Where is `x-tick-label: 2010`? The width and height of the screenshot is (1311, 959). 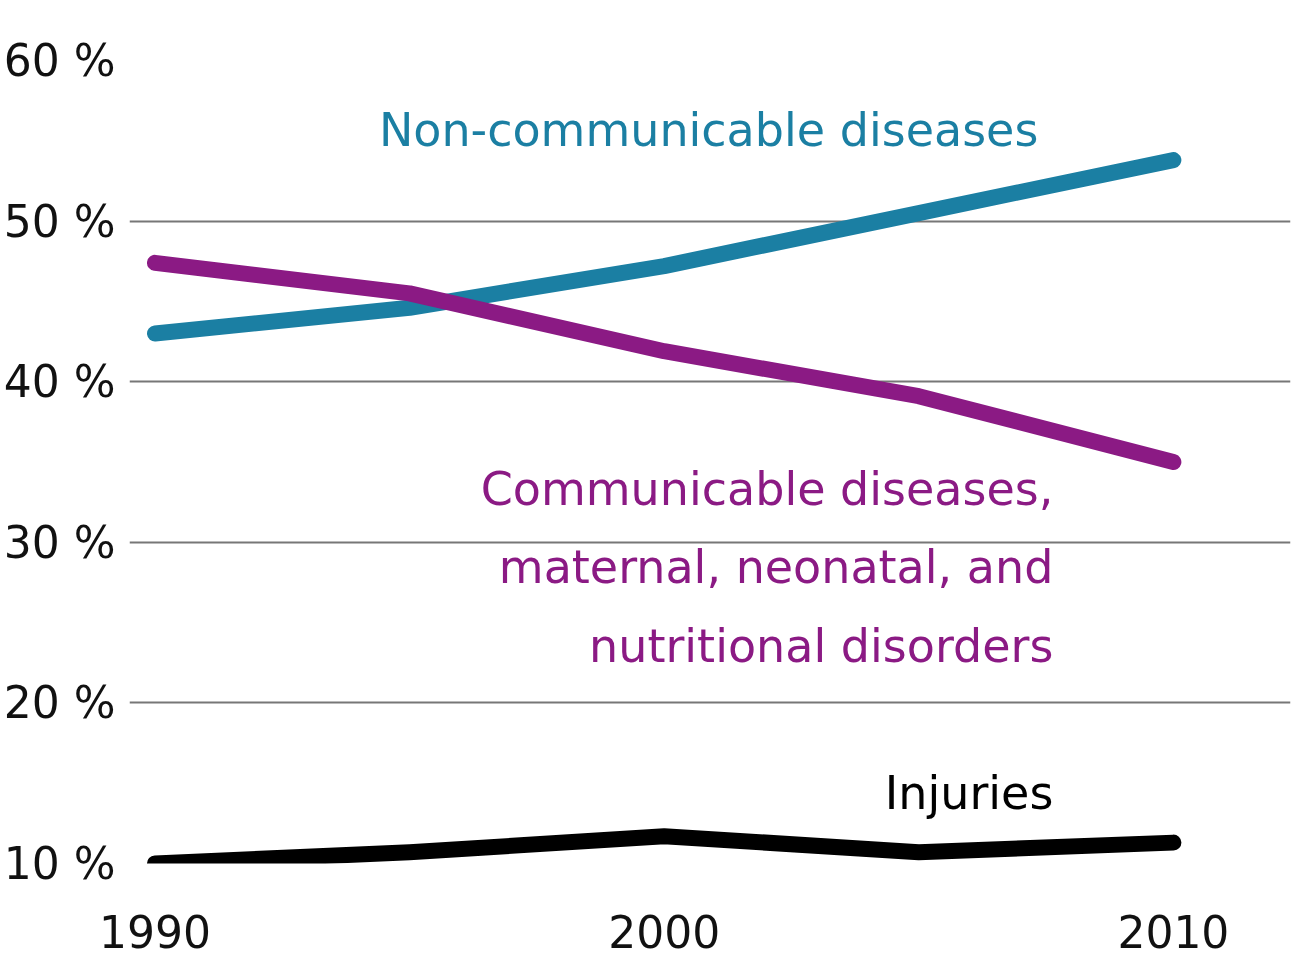 x-tick-label: 2010 is located at coordinates (1173, 932).